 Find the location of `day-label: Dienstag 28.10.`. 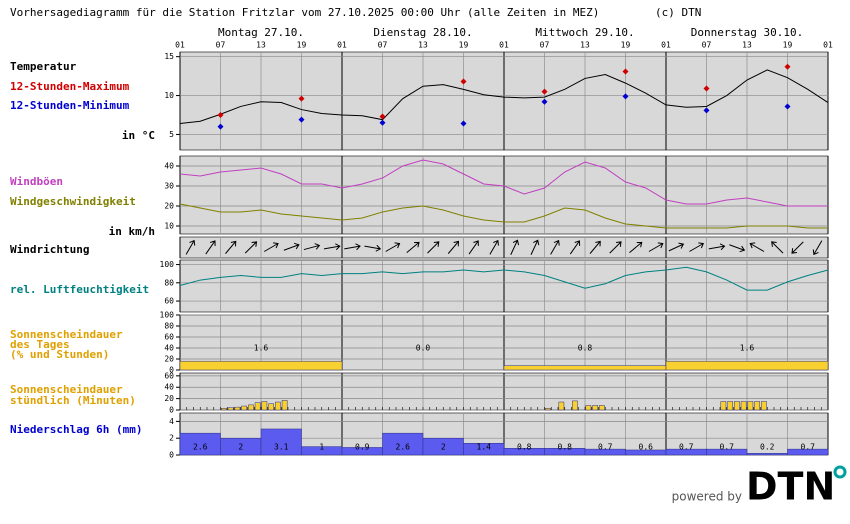

day-label: Dienstag 28.10. is located at coordinates (422, 32).